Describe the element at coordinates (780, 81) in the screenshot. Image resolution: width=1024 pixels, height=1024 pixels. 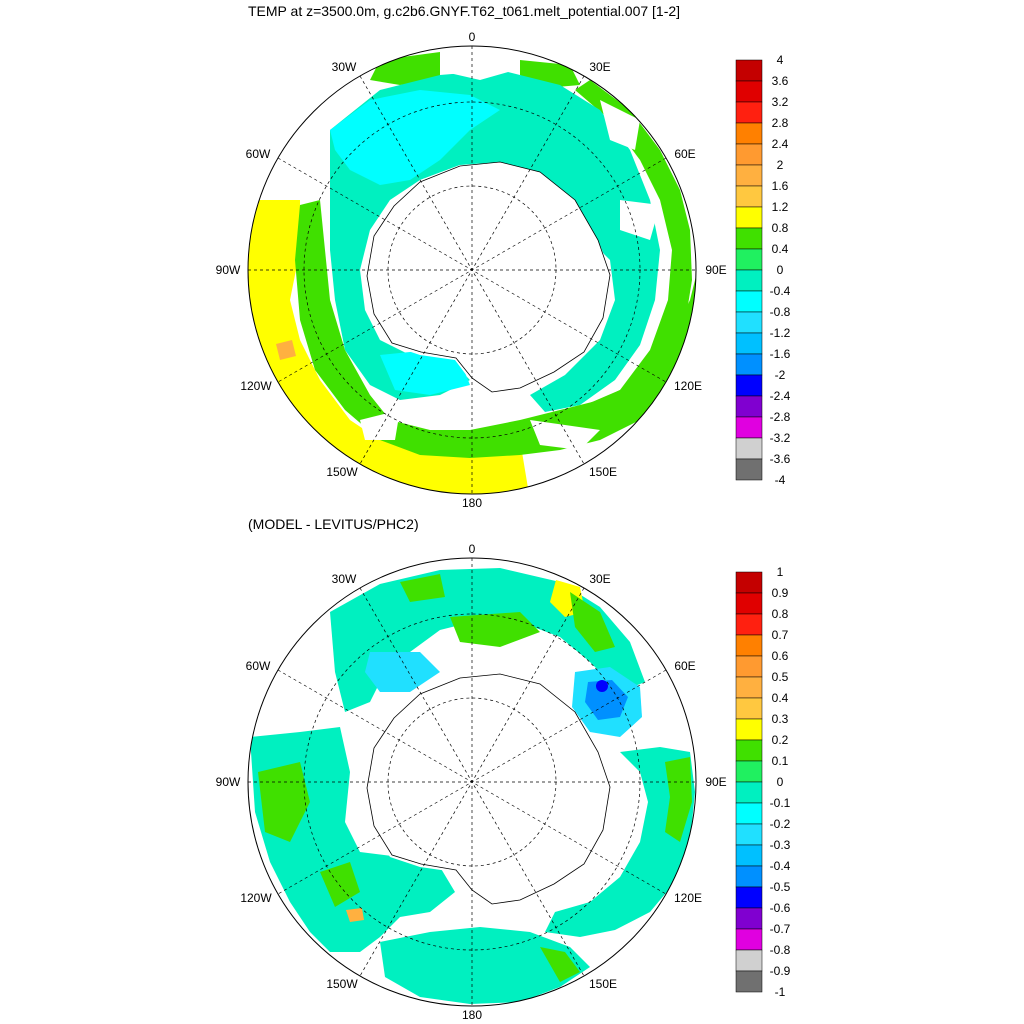
I see `top-colorbar-label: 3.6` at that location.